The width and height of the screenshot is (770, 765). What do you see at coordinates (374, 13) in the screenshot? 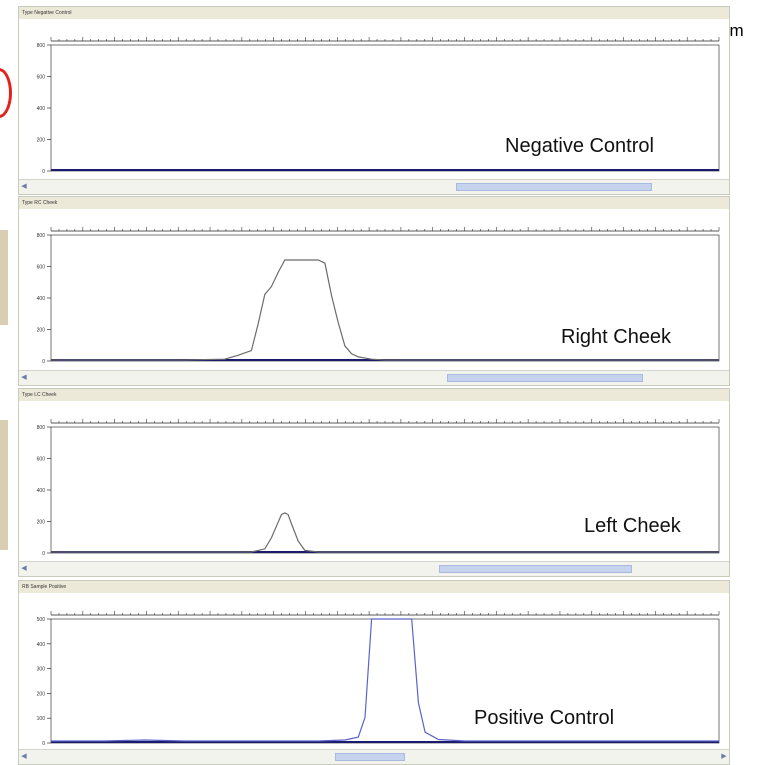
I see `panel-header: Type Negative Control` at bounding box center [374, 13].